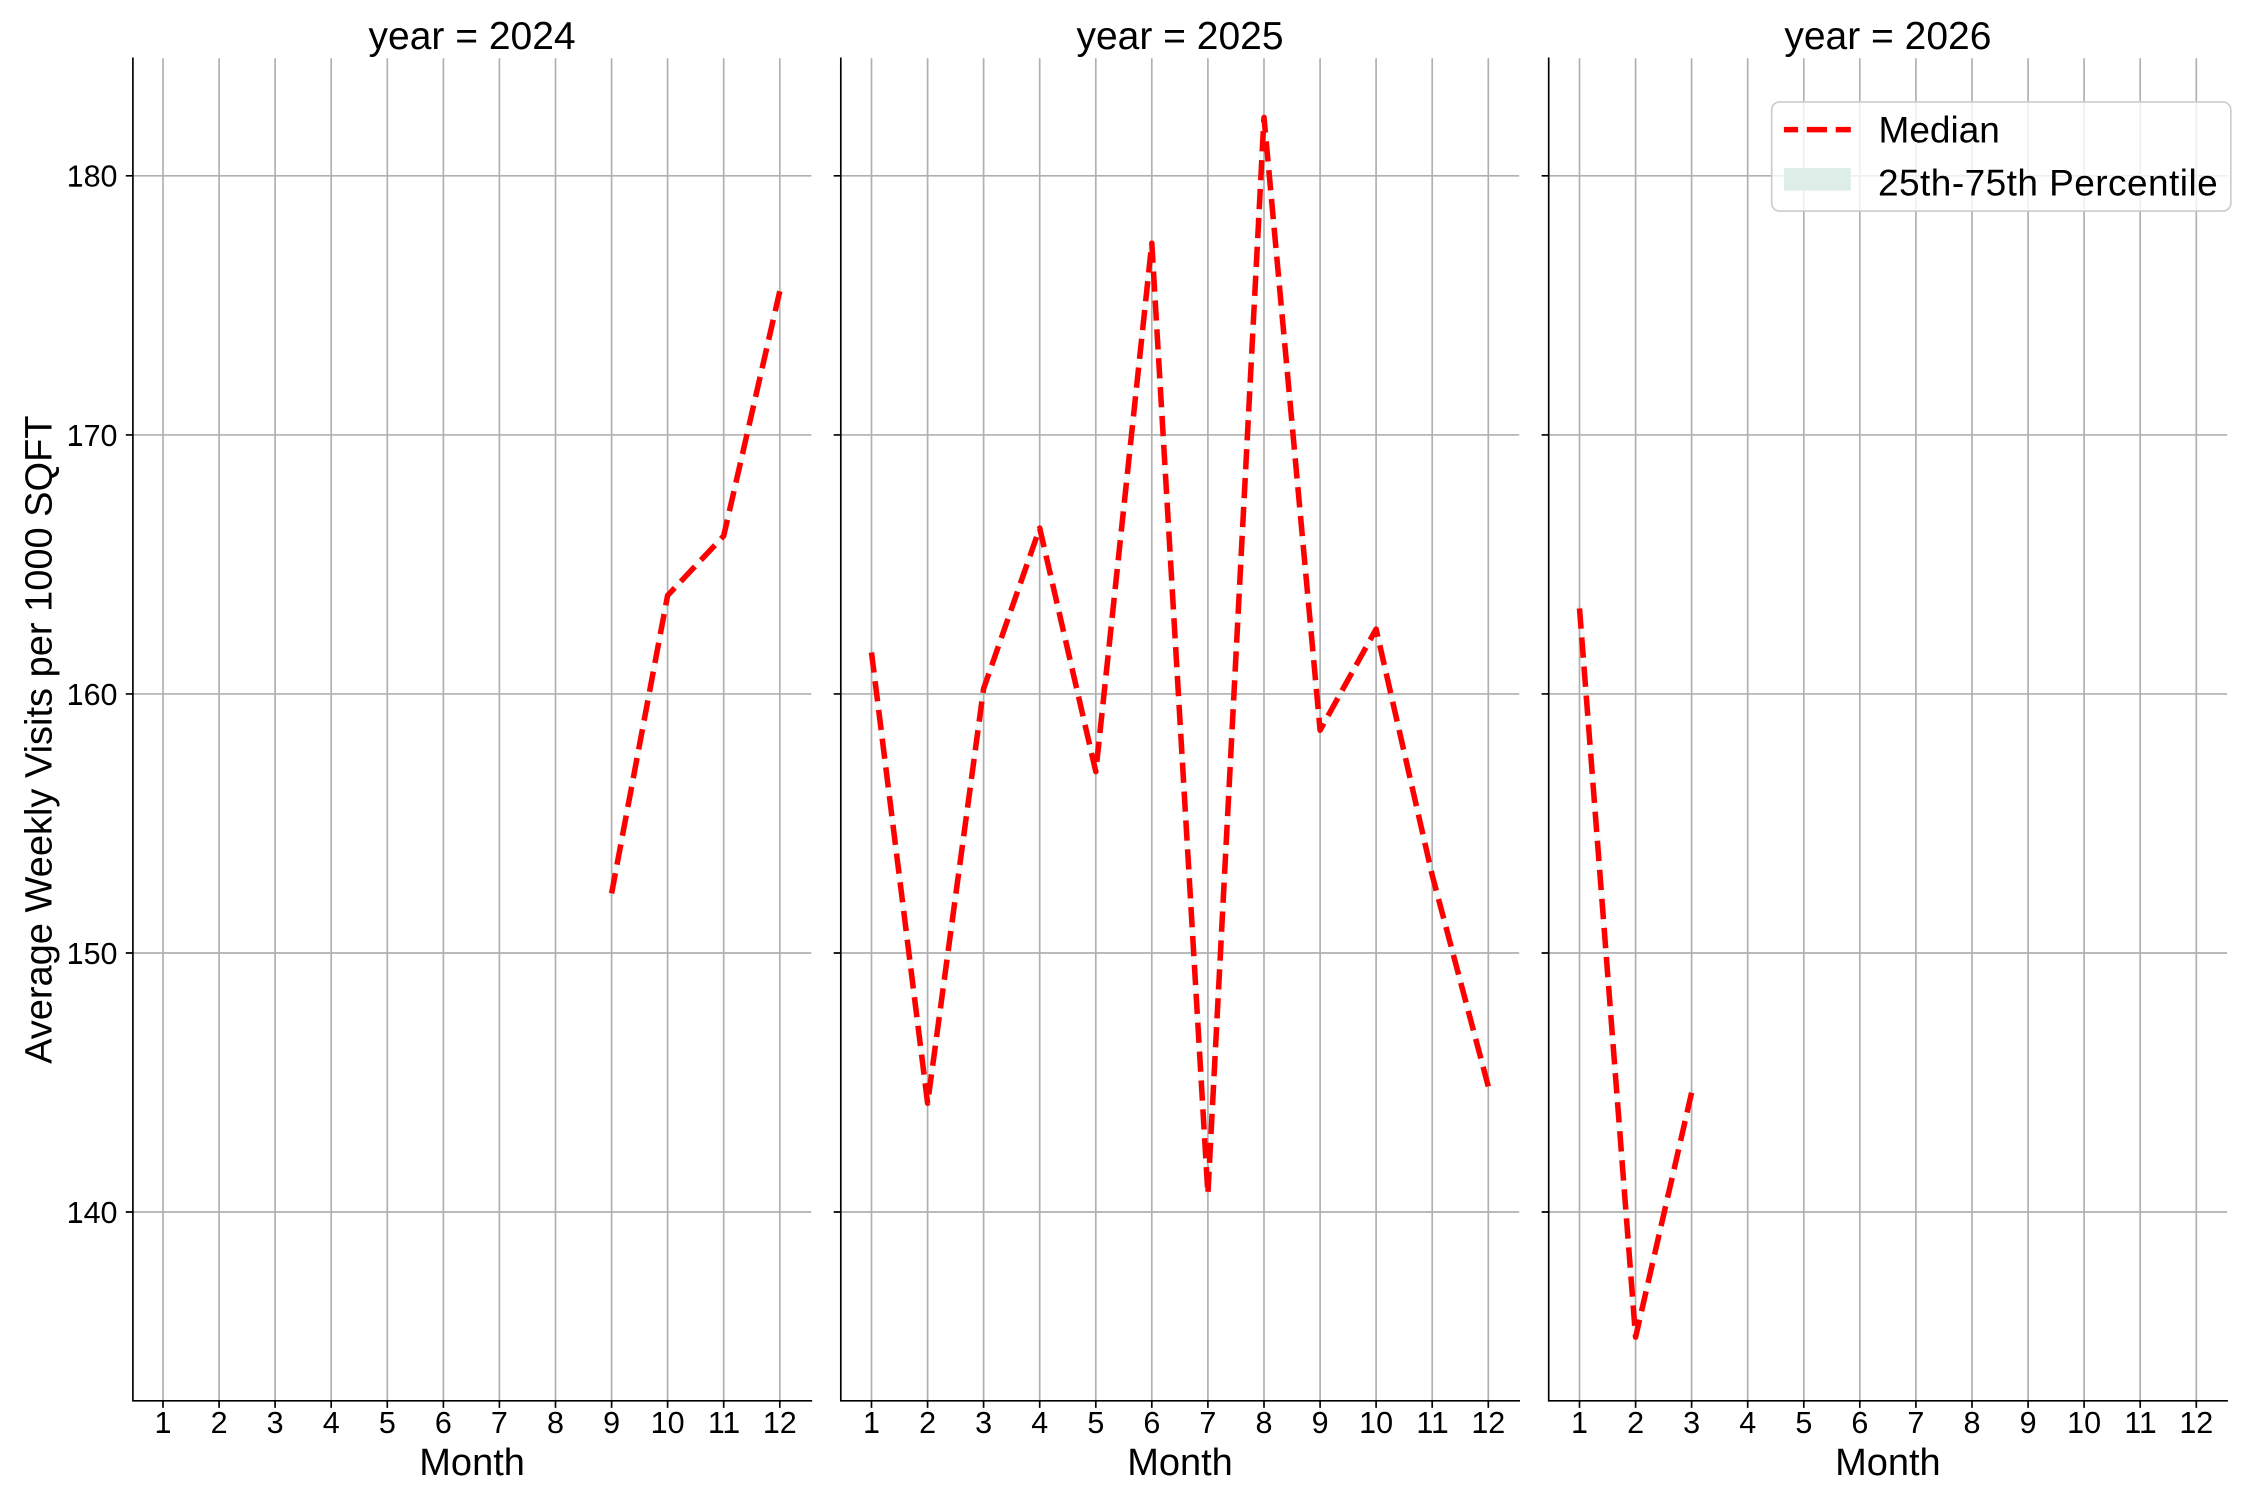  What do you see at coordinates (92, 177) in the screenshot?
I see `svg-text: 180` at bounding box center [92, 177].